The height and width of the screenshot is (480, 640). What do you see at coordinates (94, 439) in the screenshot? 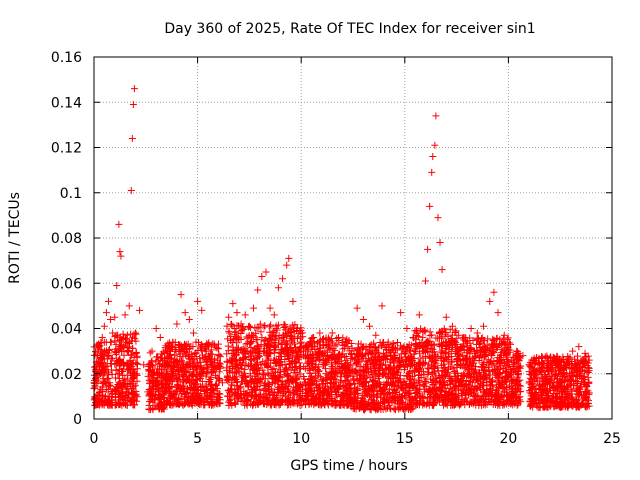
I see `x-tick-label: 0` at bounding box center [94, 439].